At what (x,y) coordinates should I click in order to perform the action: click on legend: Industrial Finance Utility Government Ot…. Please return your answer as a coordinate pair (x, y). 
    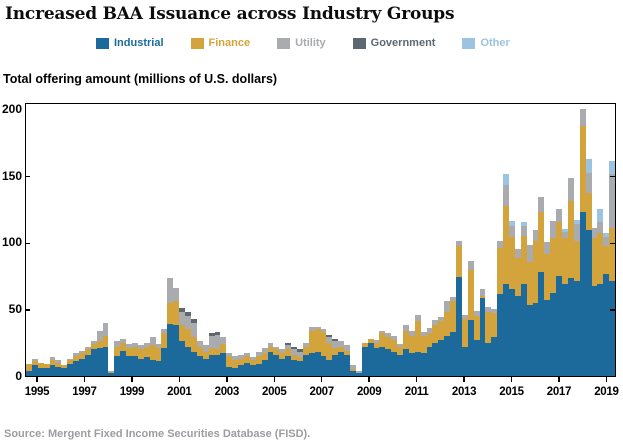
    Looking at the image, I should click on (303, 43).